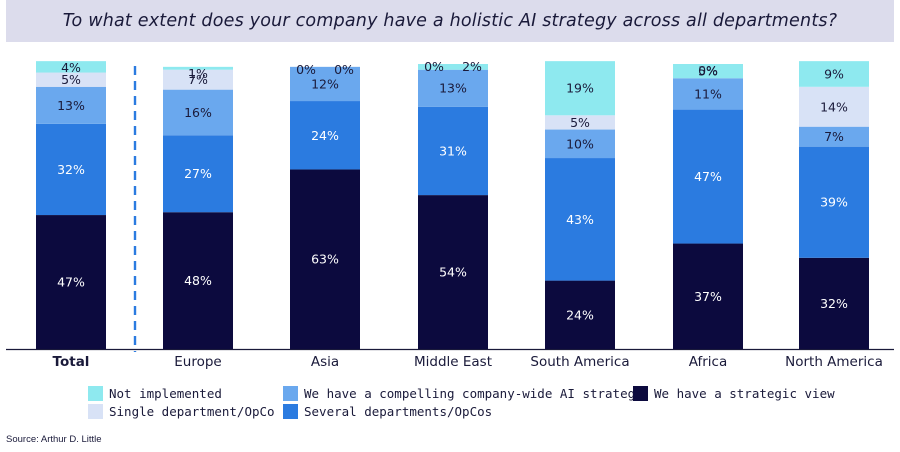  I want to click on data-label: 43%, so click(580, 219).